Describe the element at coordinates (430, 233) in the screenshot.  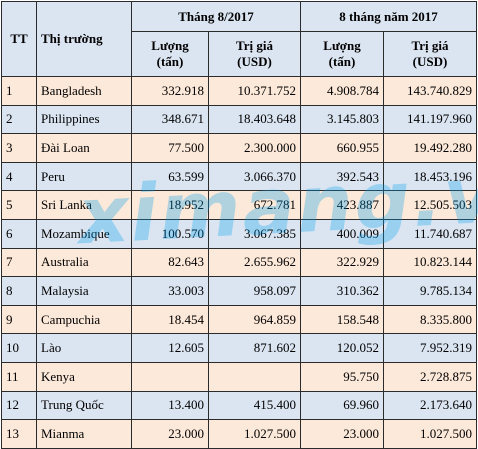
I see `cell-val-8m: 11.740.687` at that location.